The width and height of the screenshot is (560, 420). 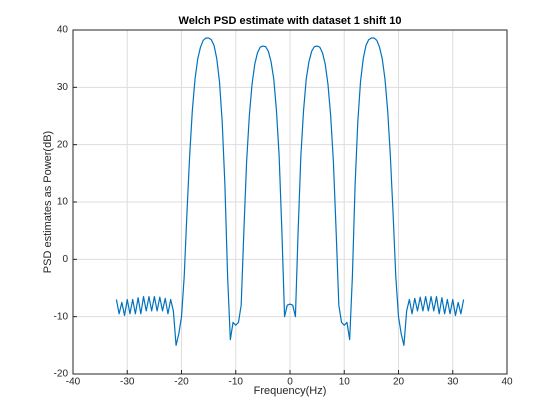 What do you see at coordinates (290, 391) in the screenshot?
I see `x-axis-label: Frequency(Hz)` at bounding box center [290, 391].